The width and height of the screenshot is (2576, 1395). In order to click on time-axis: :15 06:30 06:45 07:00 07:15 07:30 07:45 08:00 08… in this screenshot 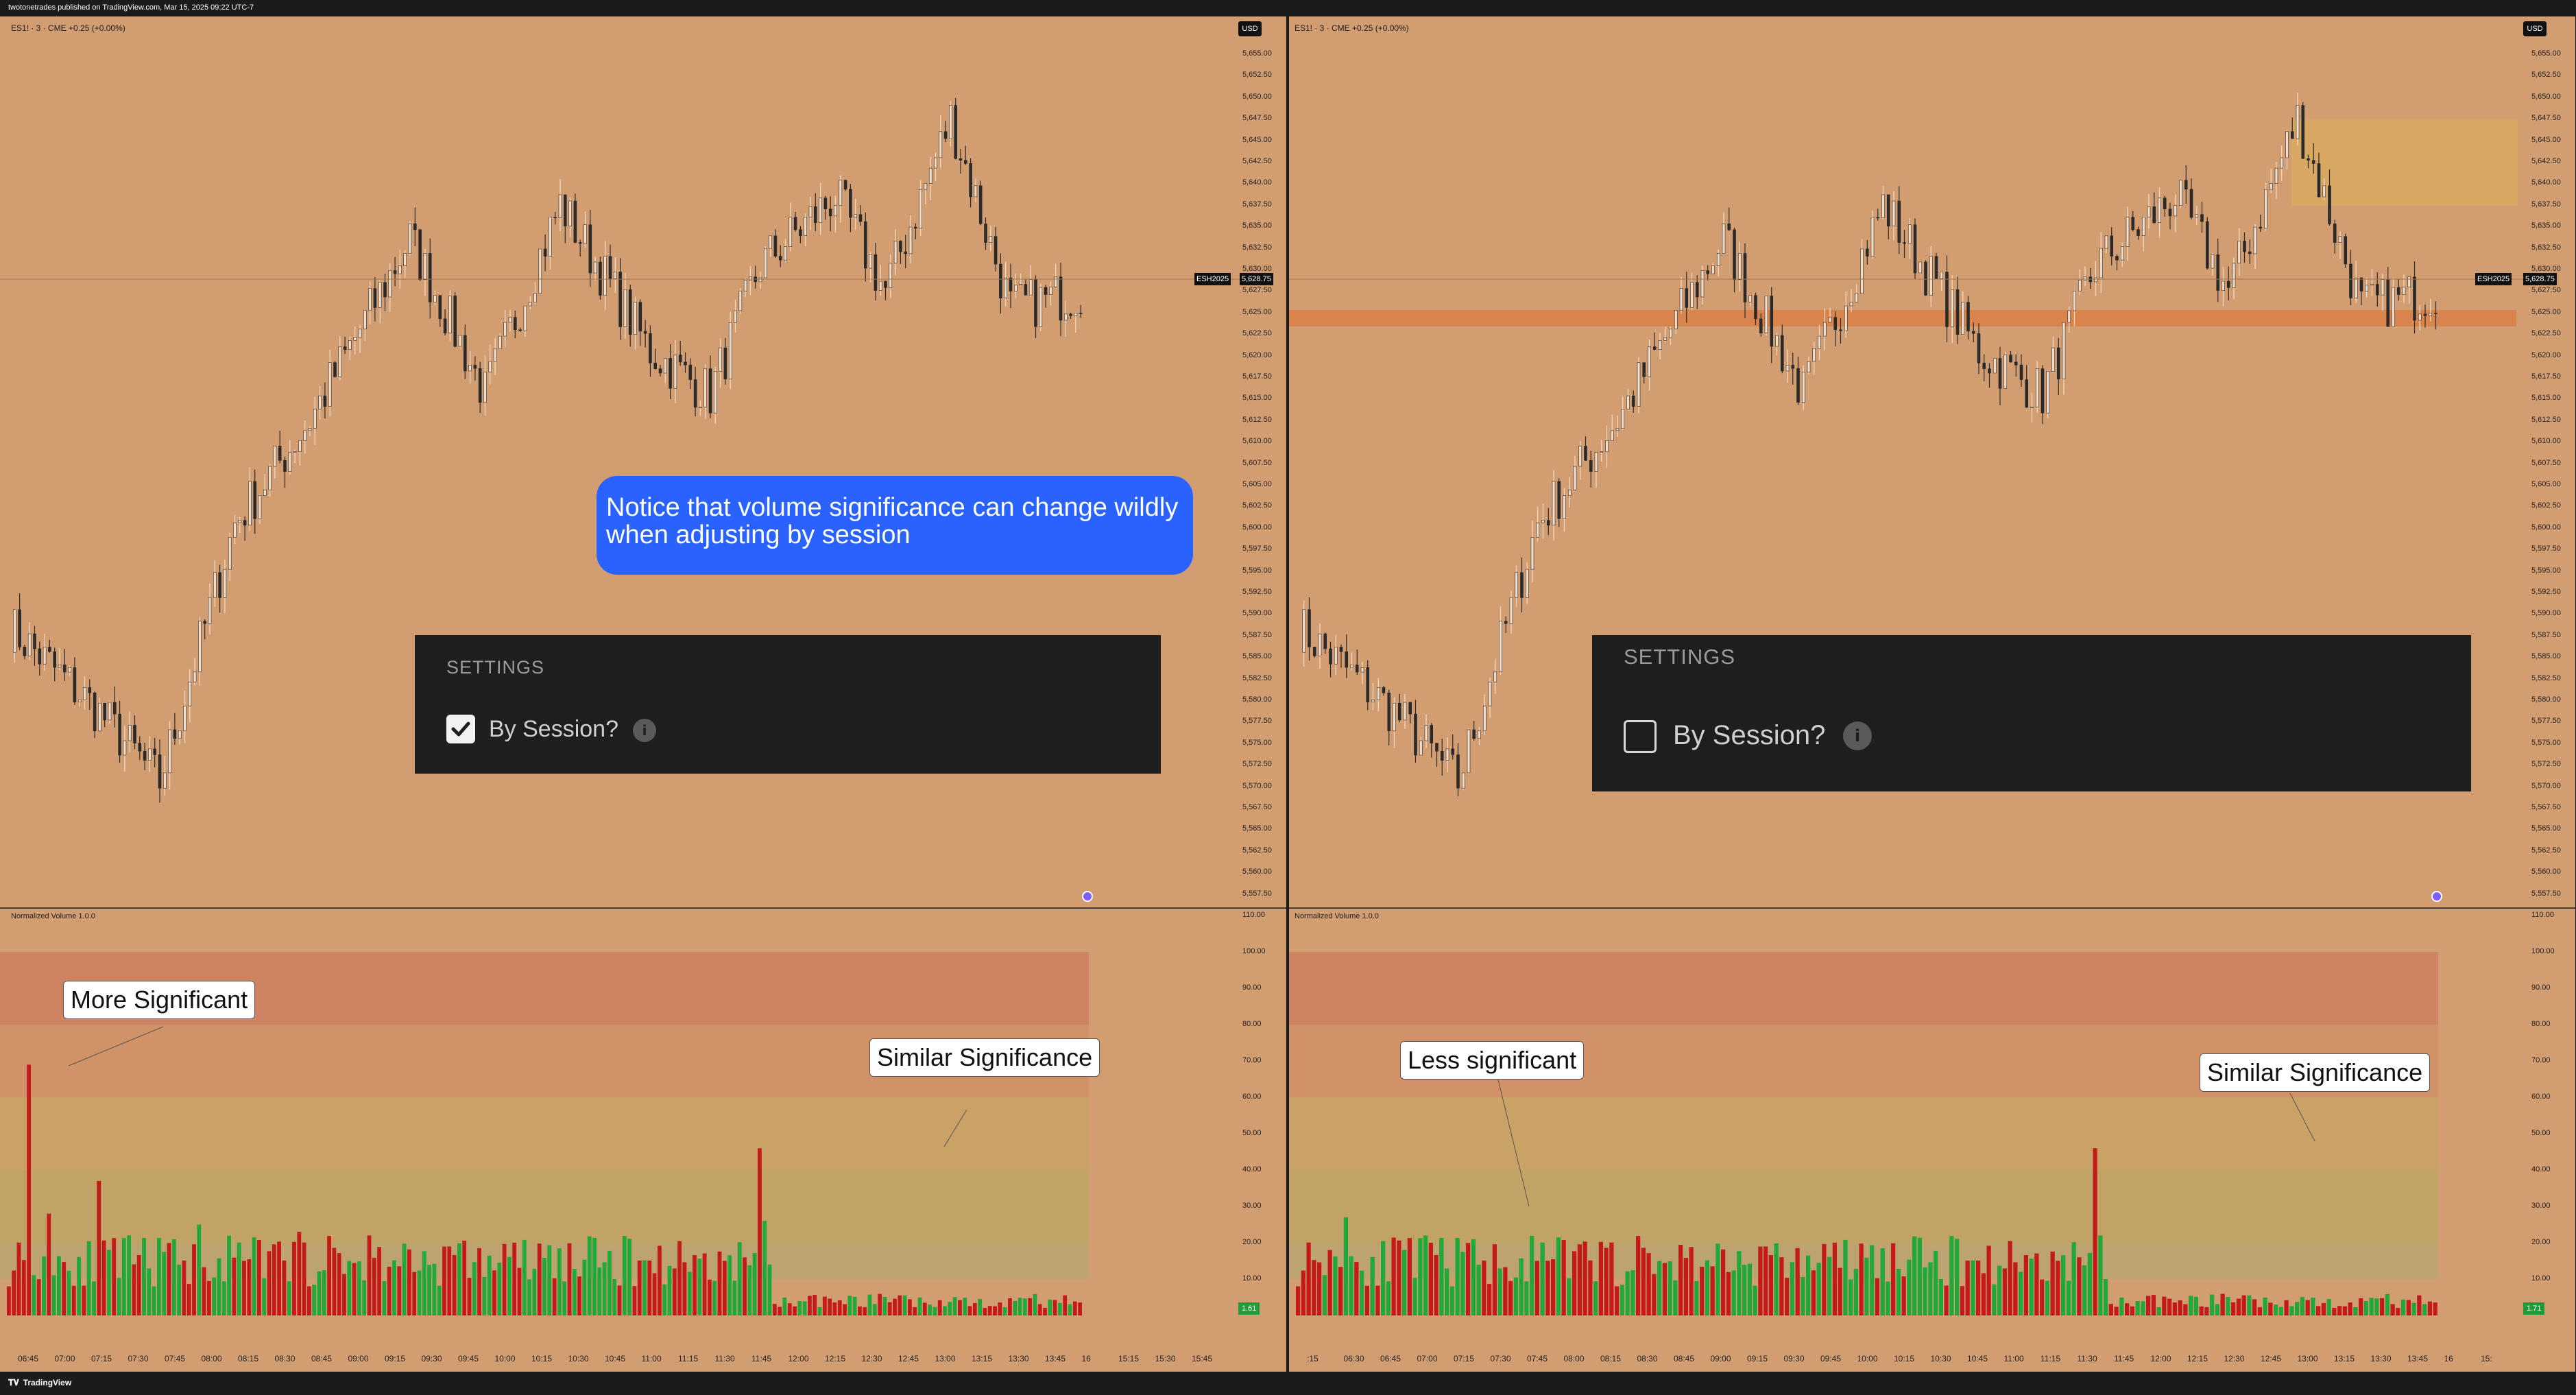, I will do `click(1910, 1361)`.